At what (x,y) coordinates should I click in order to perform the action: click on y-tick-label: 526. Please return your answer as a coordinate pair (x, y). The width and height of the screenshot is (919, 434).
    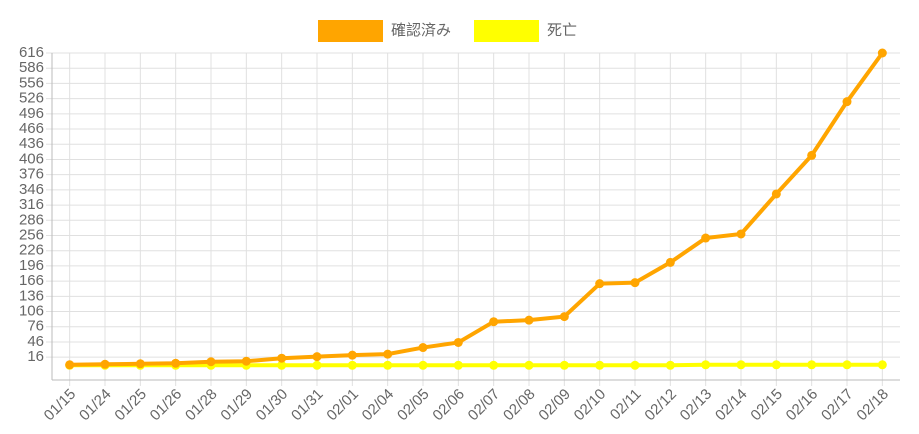
    Looking at the image, I should click on (31, 98).